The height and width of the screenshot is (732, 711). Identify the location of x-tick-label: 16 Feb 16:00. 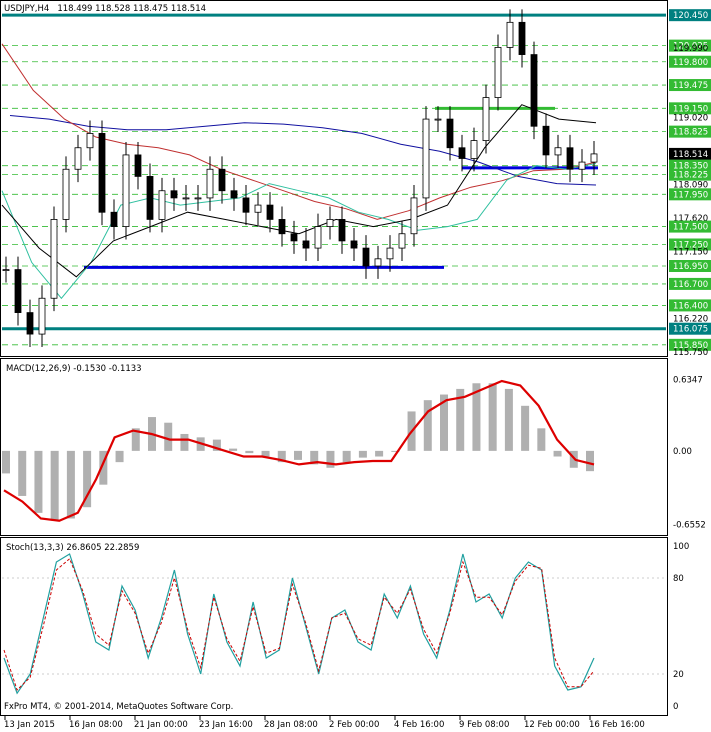
(617, 725).